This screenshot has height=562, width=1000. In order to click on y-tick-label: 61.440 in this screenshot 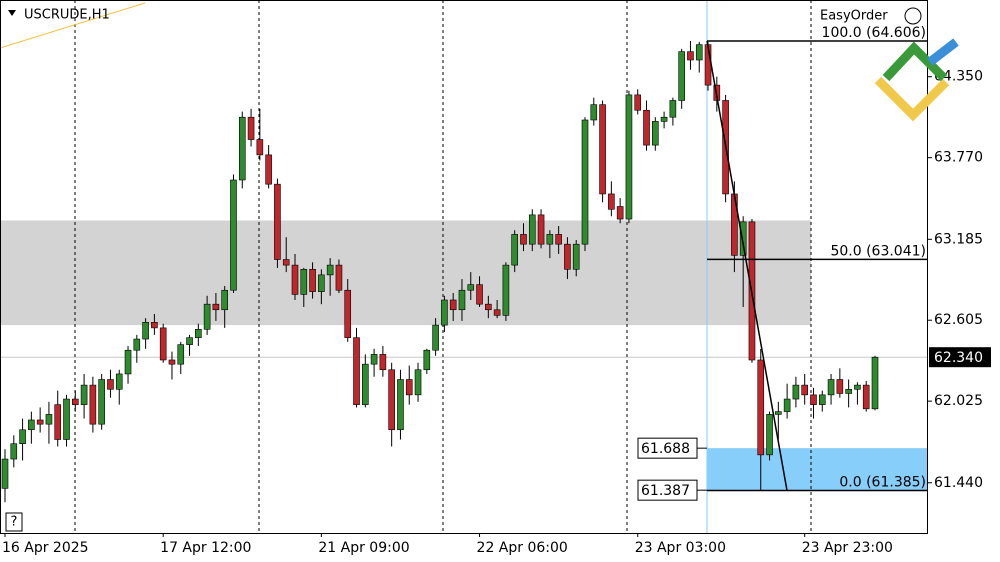, I will do `click(958, 483)`.